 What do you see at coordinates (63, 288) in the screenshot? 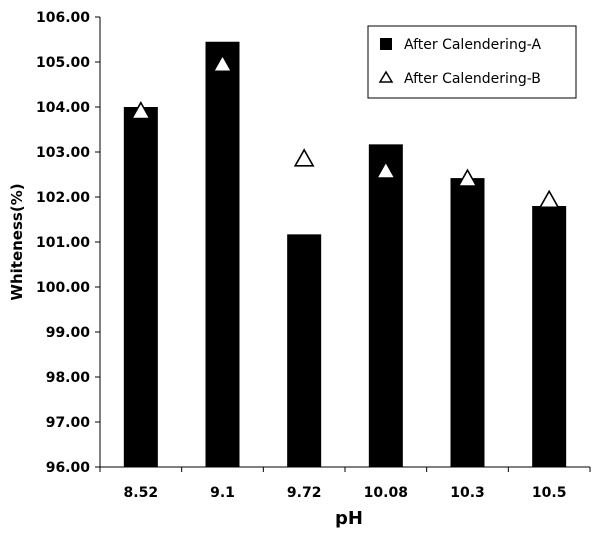
I see `y-tick-label: 100.00` at bounding box center [63, 288].